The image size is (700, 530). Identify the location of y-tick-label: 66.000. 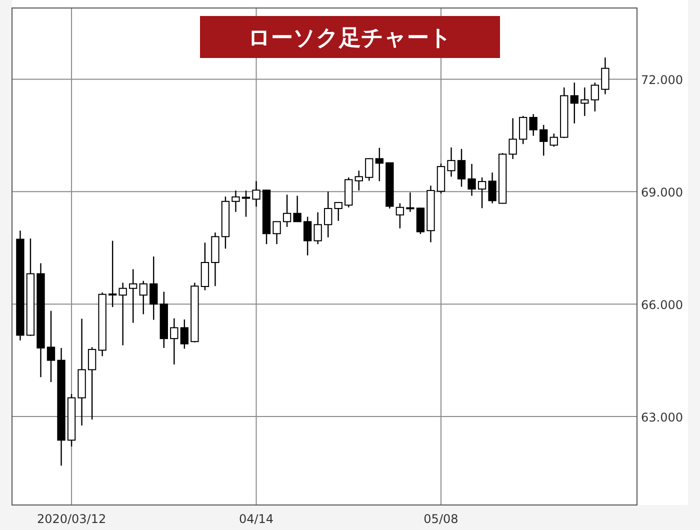
(662, 305).